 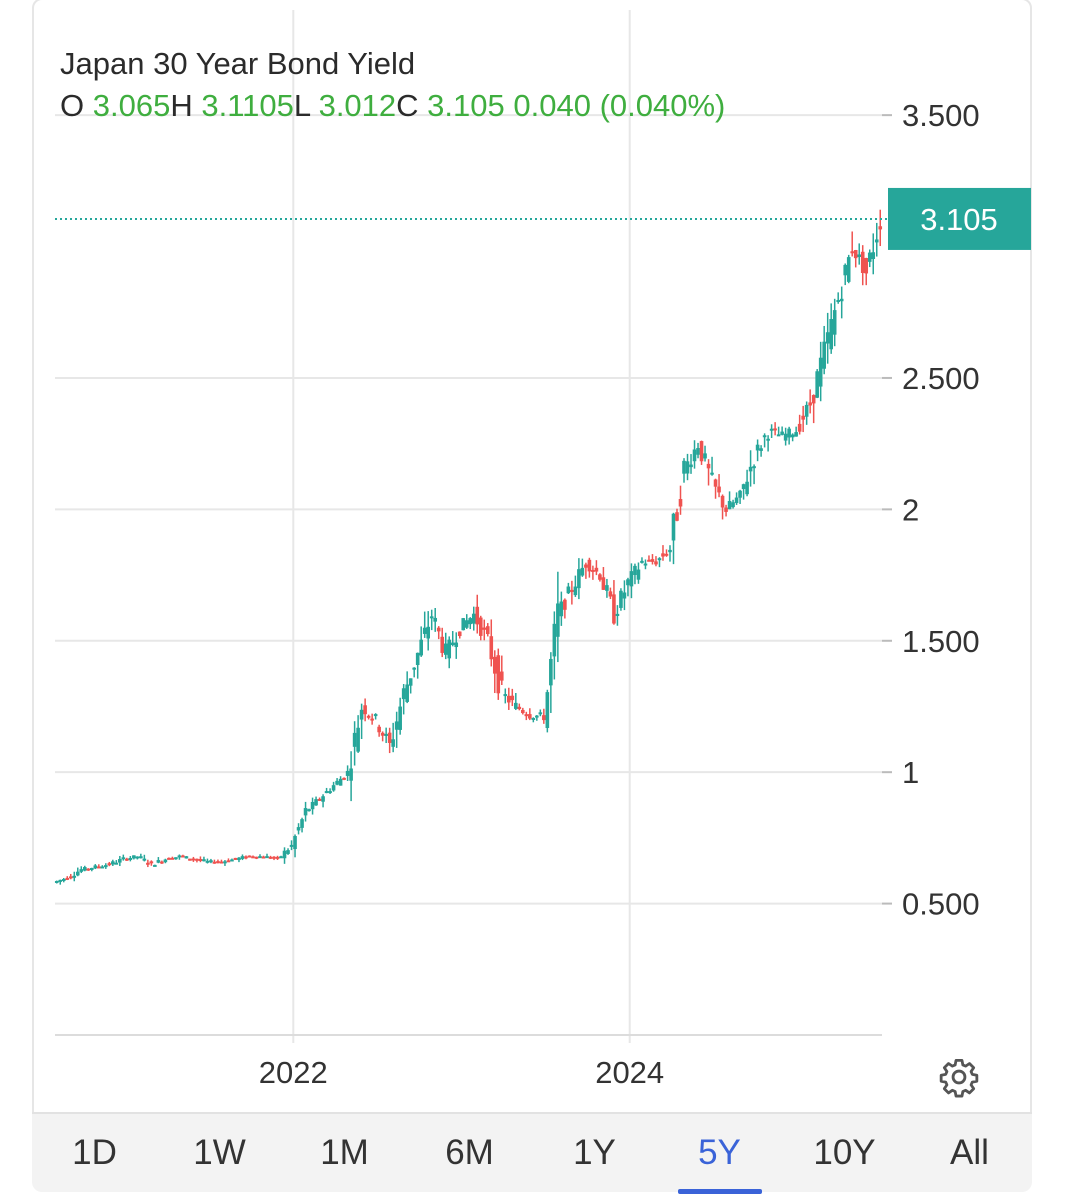 I want to click on tab-6m: 6M, so click(x=469, y=1152).